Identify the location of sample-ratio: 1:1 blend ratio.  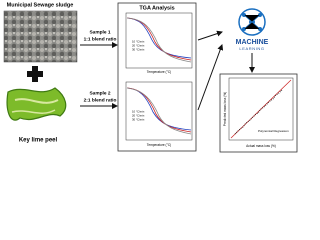
(100, 39).